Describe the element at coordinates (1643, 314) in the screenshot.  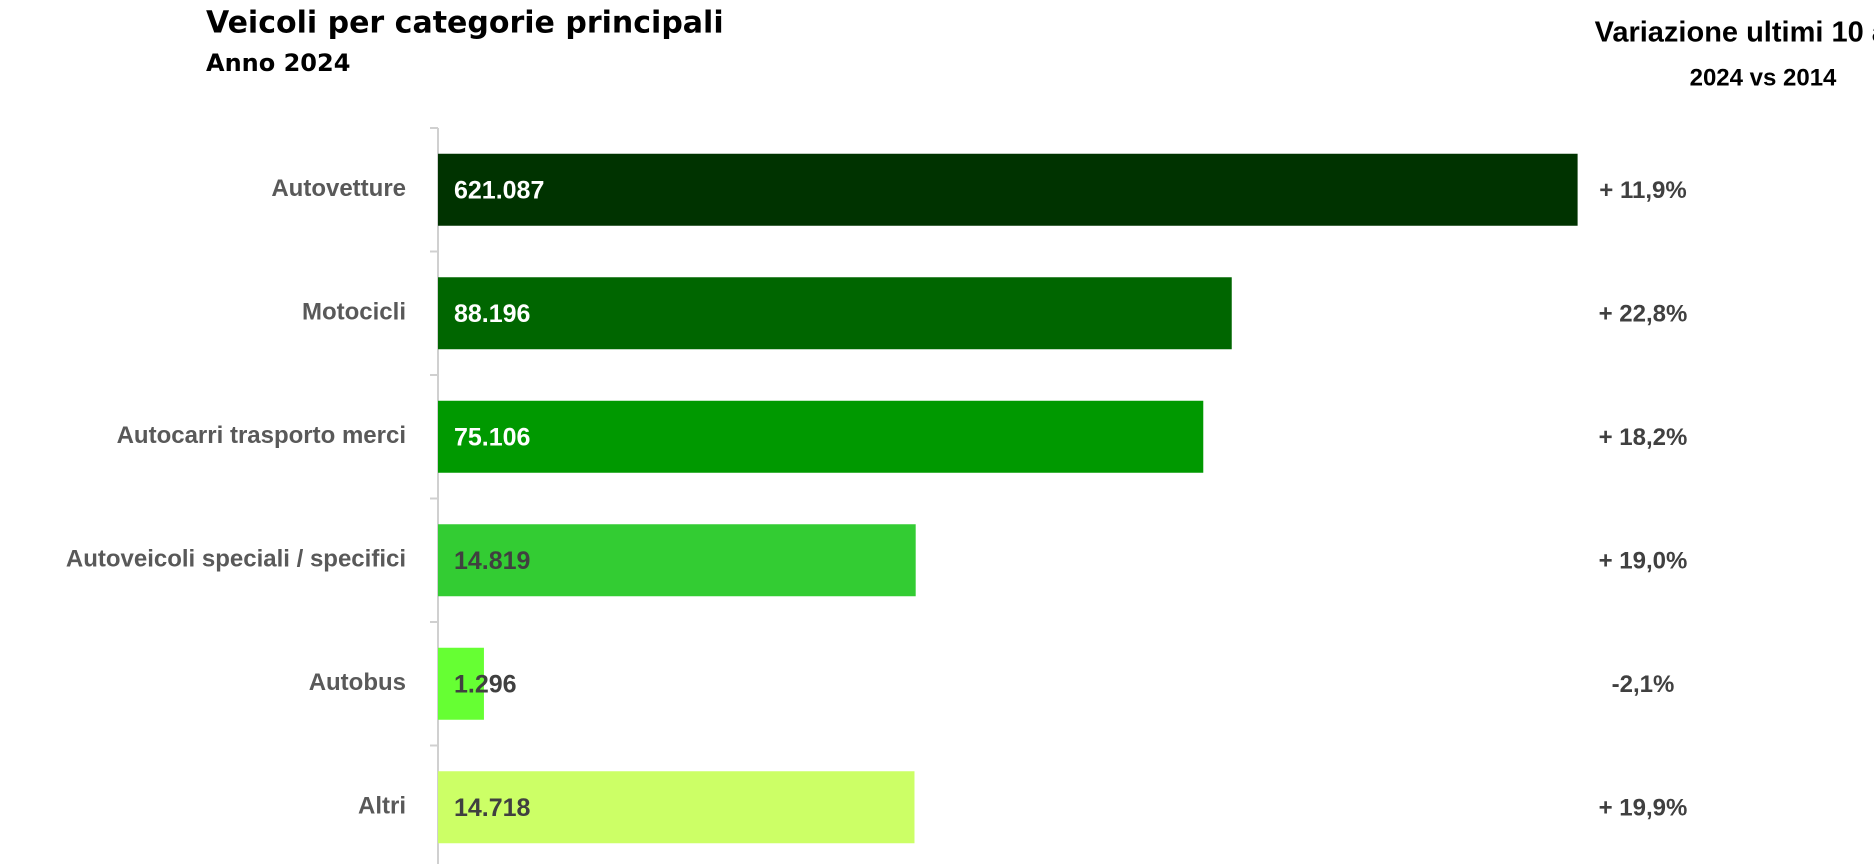
I see `change-label: + 22,8%` at that location.